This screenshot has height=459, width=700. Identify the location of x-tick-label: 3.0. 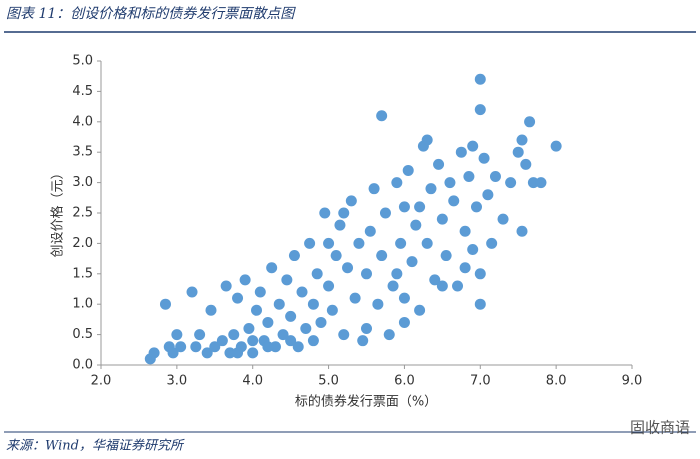
(177, 381).